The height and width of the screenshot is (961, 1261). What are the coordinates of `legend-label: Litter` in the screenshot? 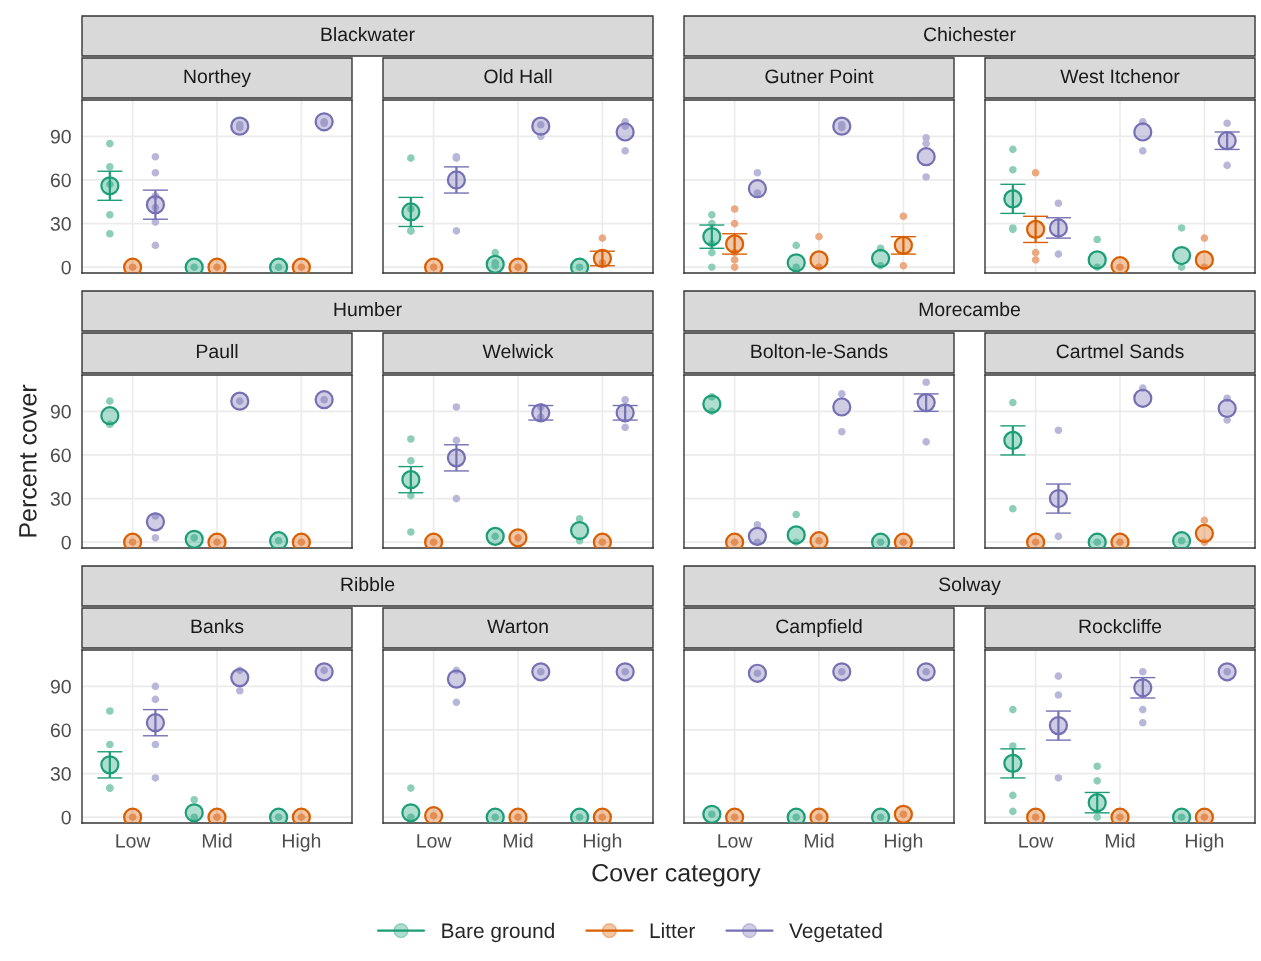 It's located at (672, 930).